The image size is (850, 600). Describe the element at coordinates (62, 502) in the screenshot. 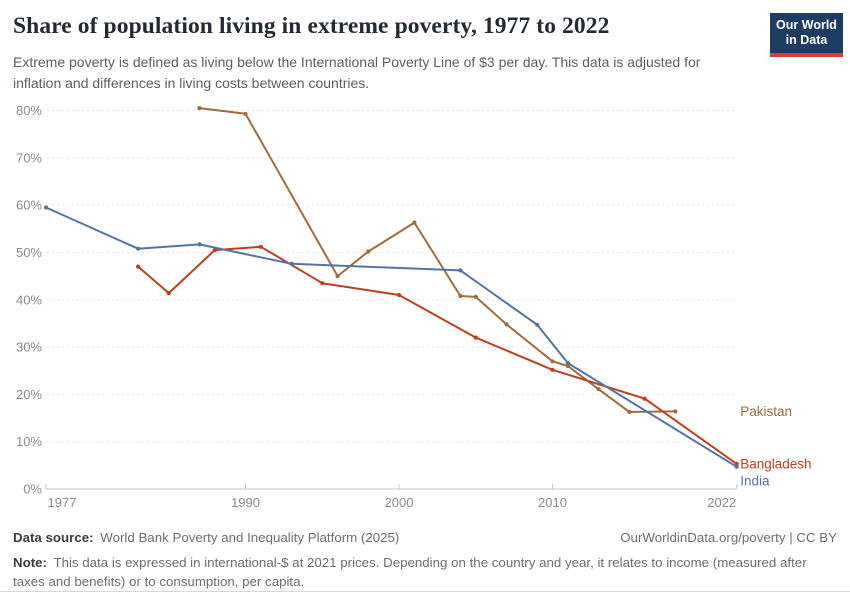

I see `x-tick-label-1977: 1977` at that location.